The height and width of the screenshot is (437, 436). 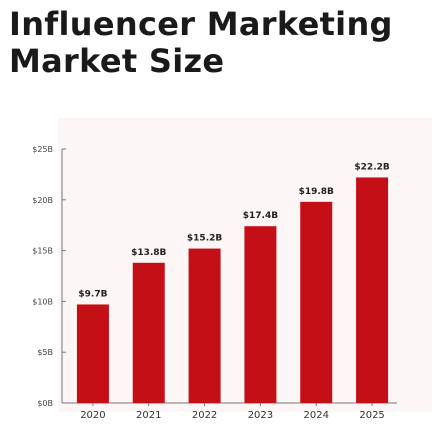 I want to click on x-axis: 2020 2021 2022 2023 2024 2025, so click(x=229, y=411).